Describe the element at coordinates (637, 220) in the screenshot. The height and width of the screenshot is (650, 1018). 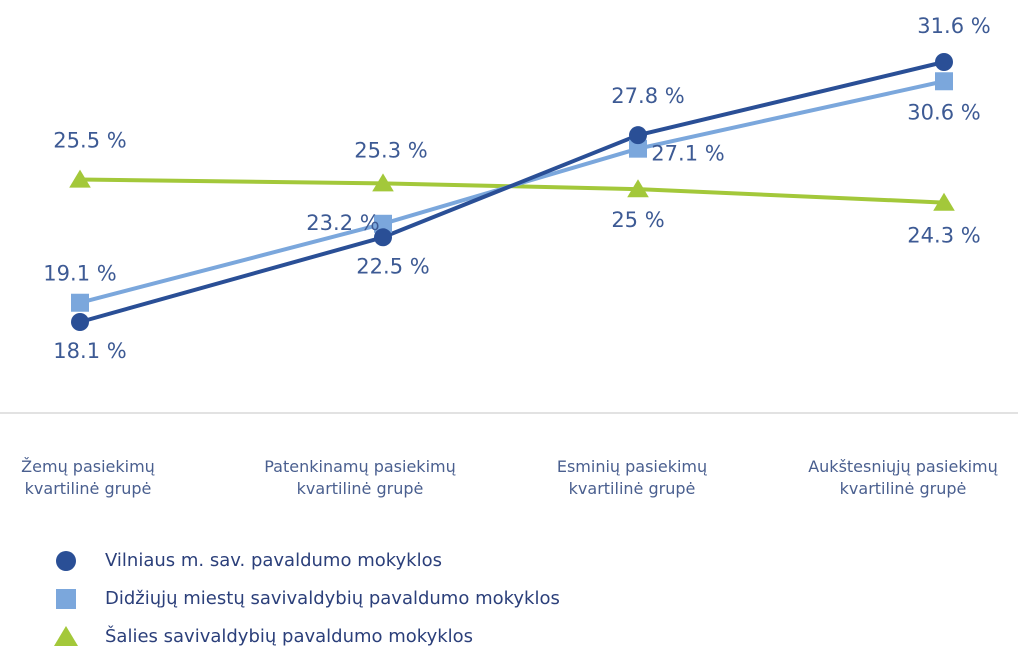
I see `value-label: 25 %` at that location.